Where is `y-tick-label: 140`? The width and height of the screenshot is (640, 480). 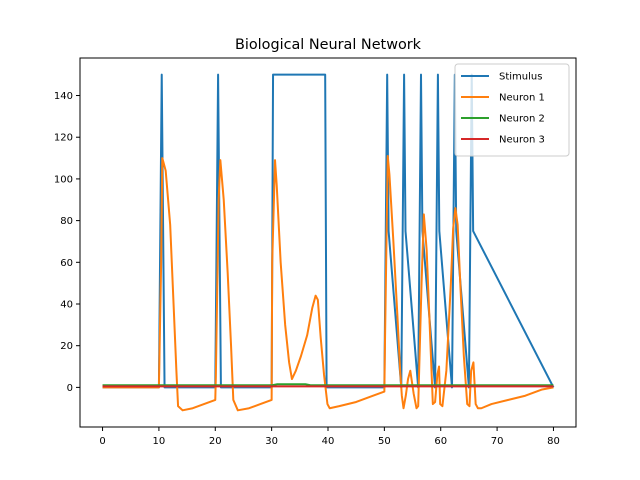 y-tick-label: 140 is located at coordinates (63, 96).